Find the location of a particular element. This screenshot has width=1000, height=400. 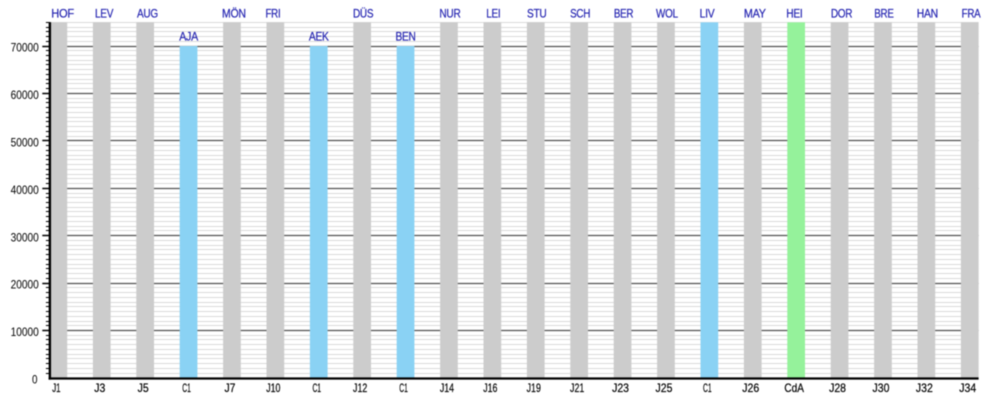

svg-text: J32 is located at coordinates (924, 388).